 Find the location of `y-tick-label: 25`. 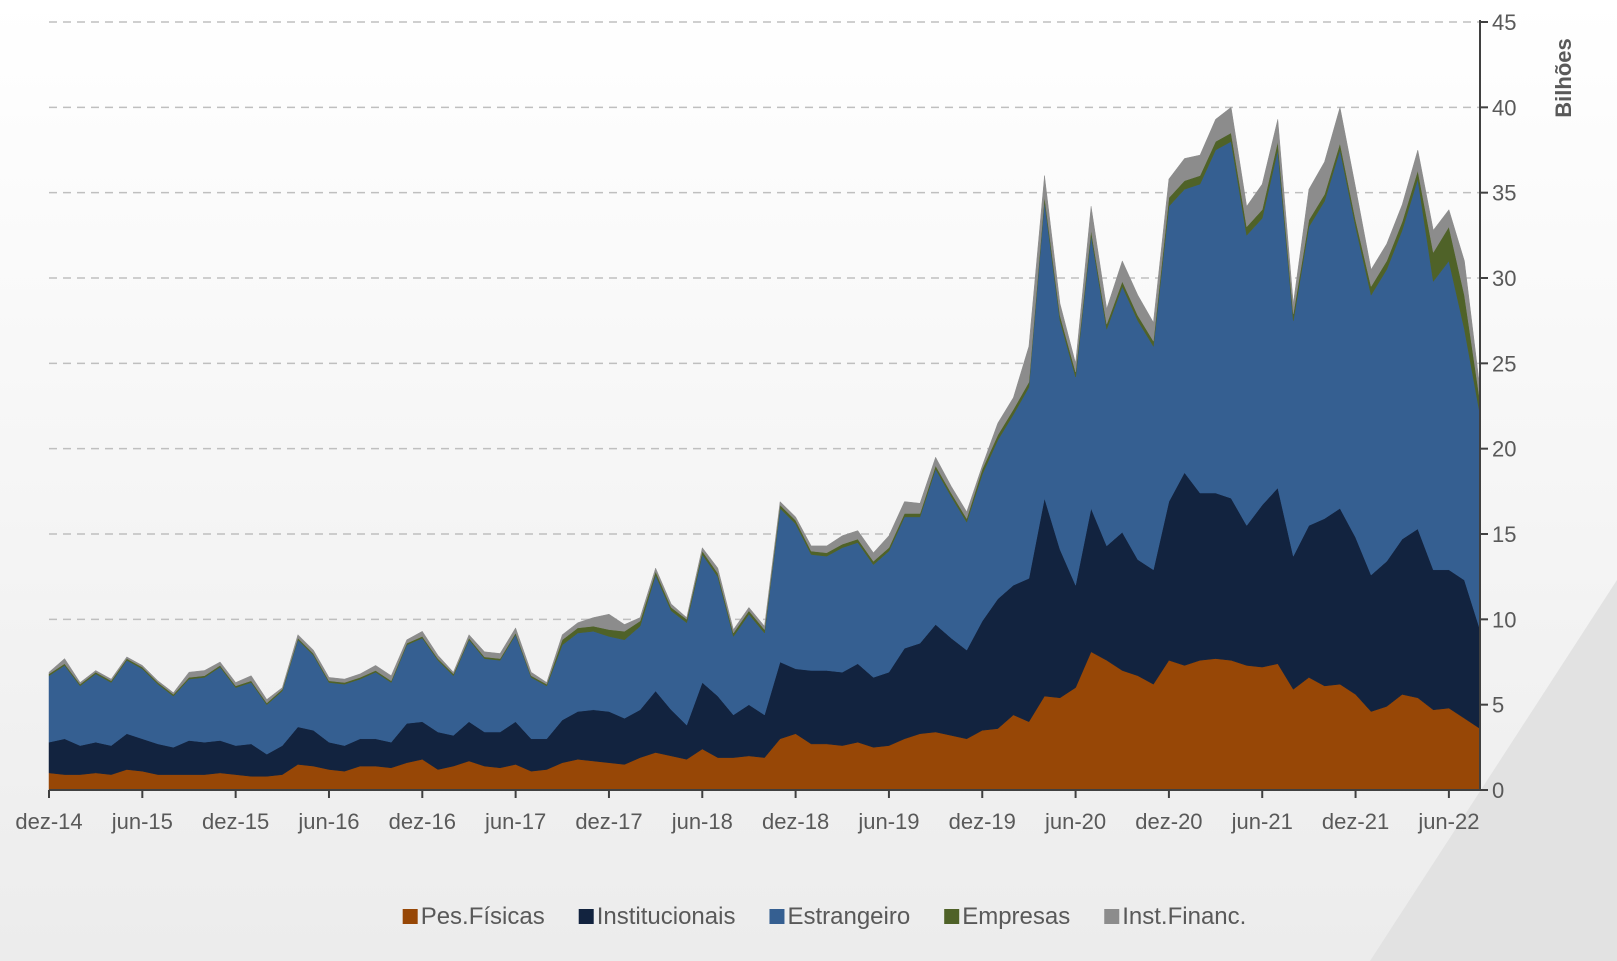

y-tick-label: 25 is located at coordinates (1504, 363).